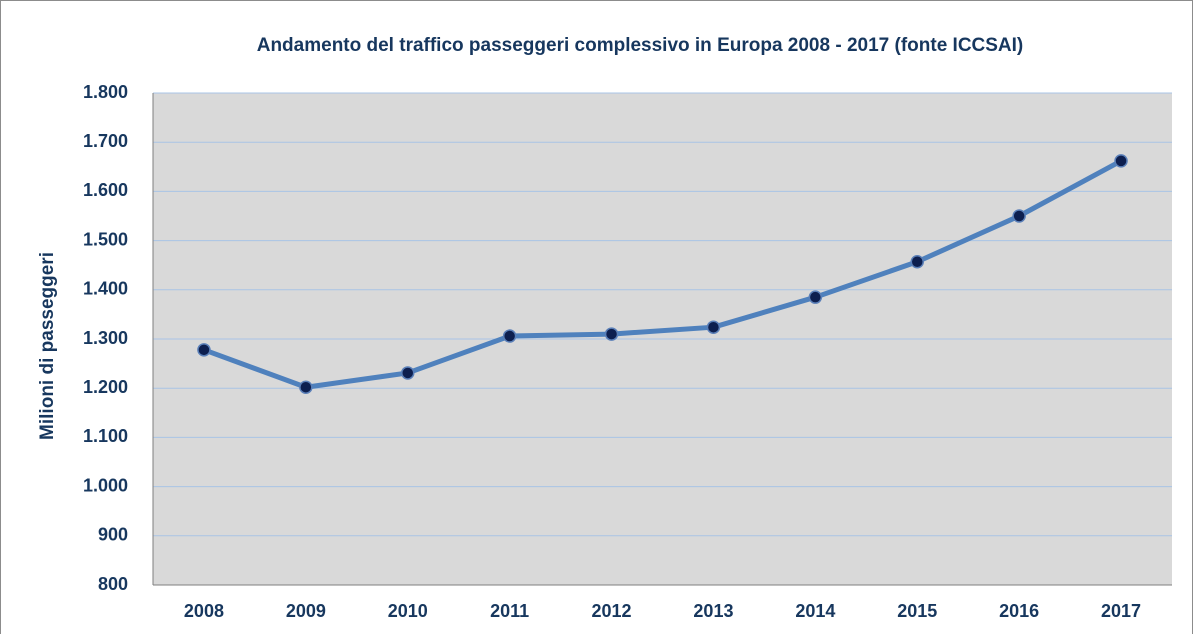 This screenshot has width=1194, height=634. What do you see at coordinates (47, 346) in the screenshot?
I see `y-axis-label: Milioni di passeggeri` at bounding box center [47, 346].